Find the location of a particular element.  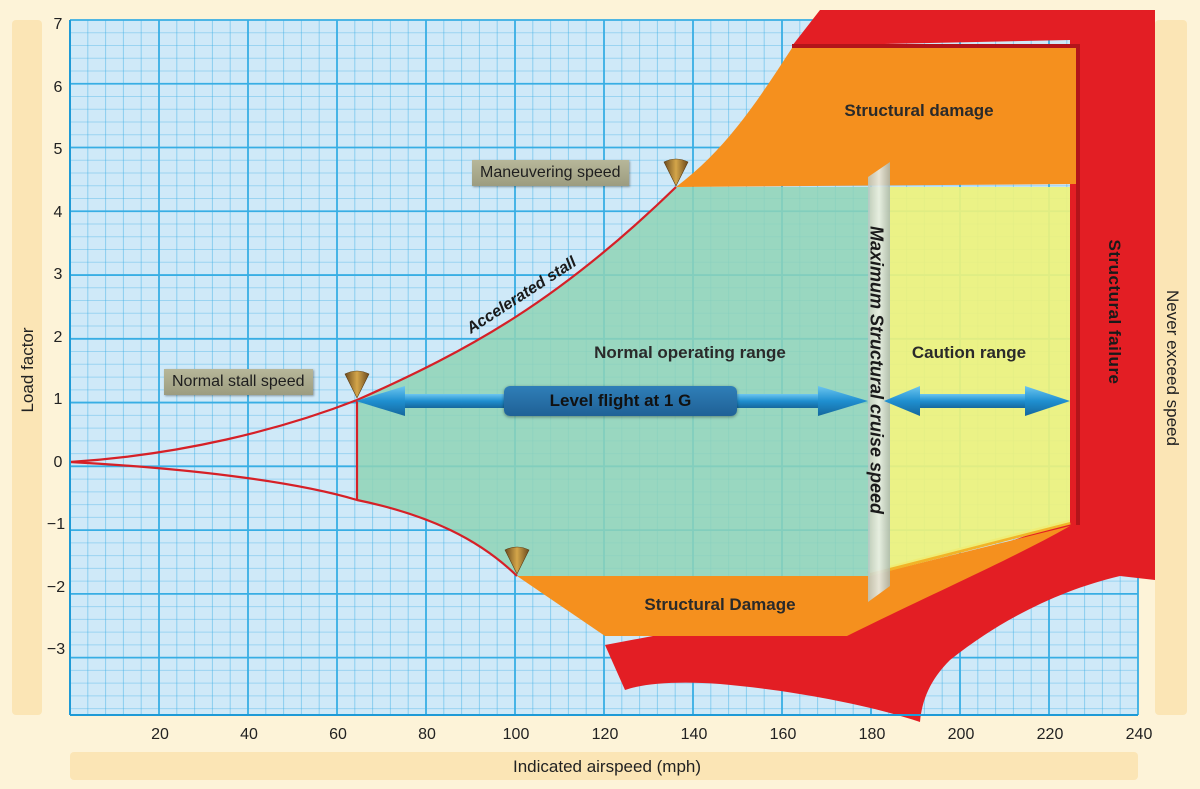

x-tick-label: 220 is located at coordinates (1050, 734).